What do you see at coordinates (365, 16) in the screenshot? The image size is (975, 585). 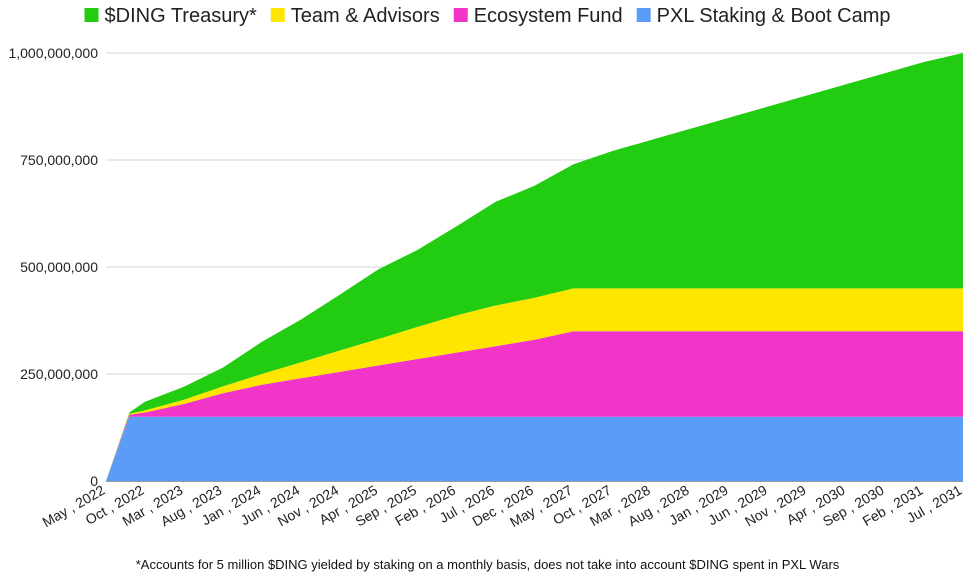 I see `legend-label: Team & Advisors` at bounding box center [365, 16].